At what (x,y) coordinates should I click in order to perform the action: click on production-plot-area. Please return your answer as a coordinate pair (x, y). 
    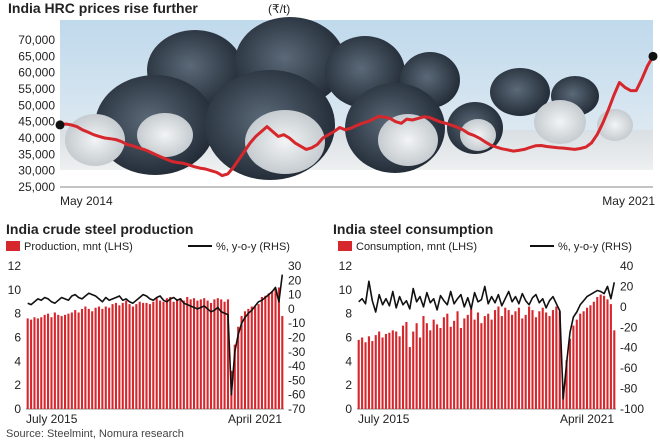
    Looking at the image, I should click on (155, 342).